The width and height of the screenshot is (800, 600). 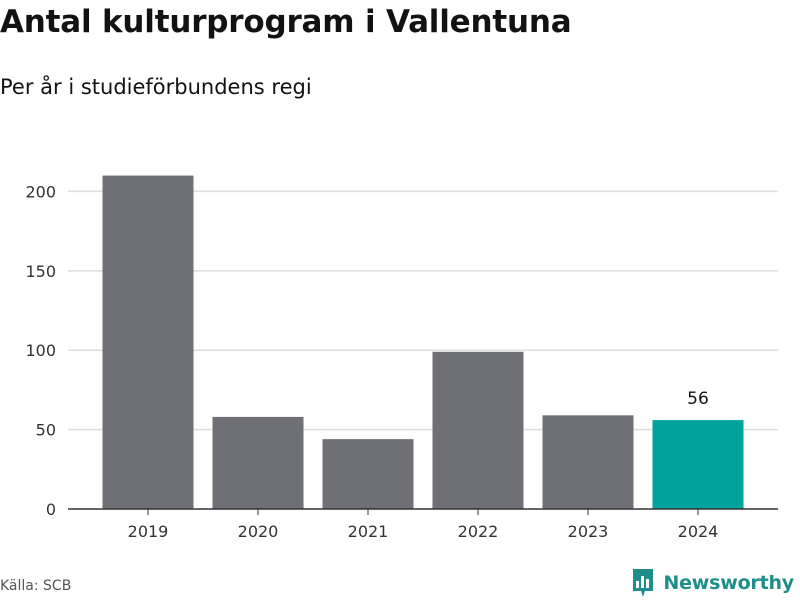 I want to click on x-tick-label: 2021, so click(x=368, y=531).